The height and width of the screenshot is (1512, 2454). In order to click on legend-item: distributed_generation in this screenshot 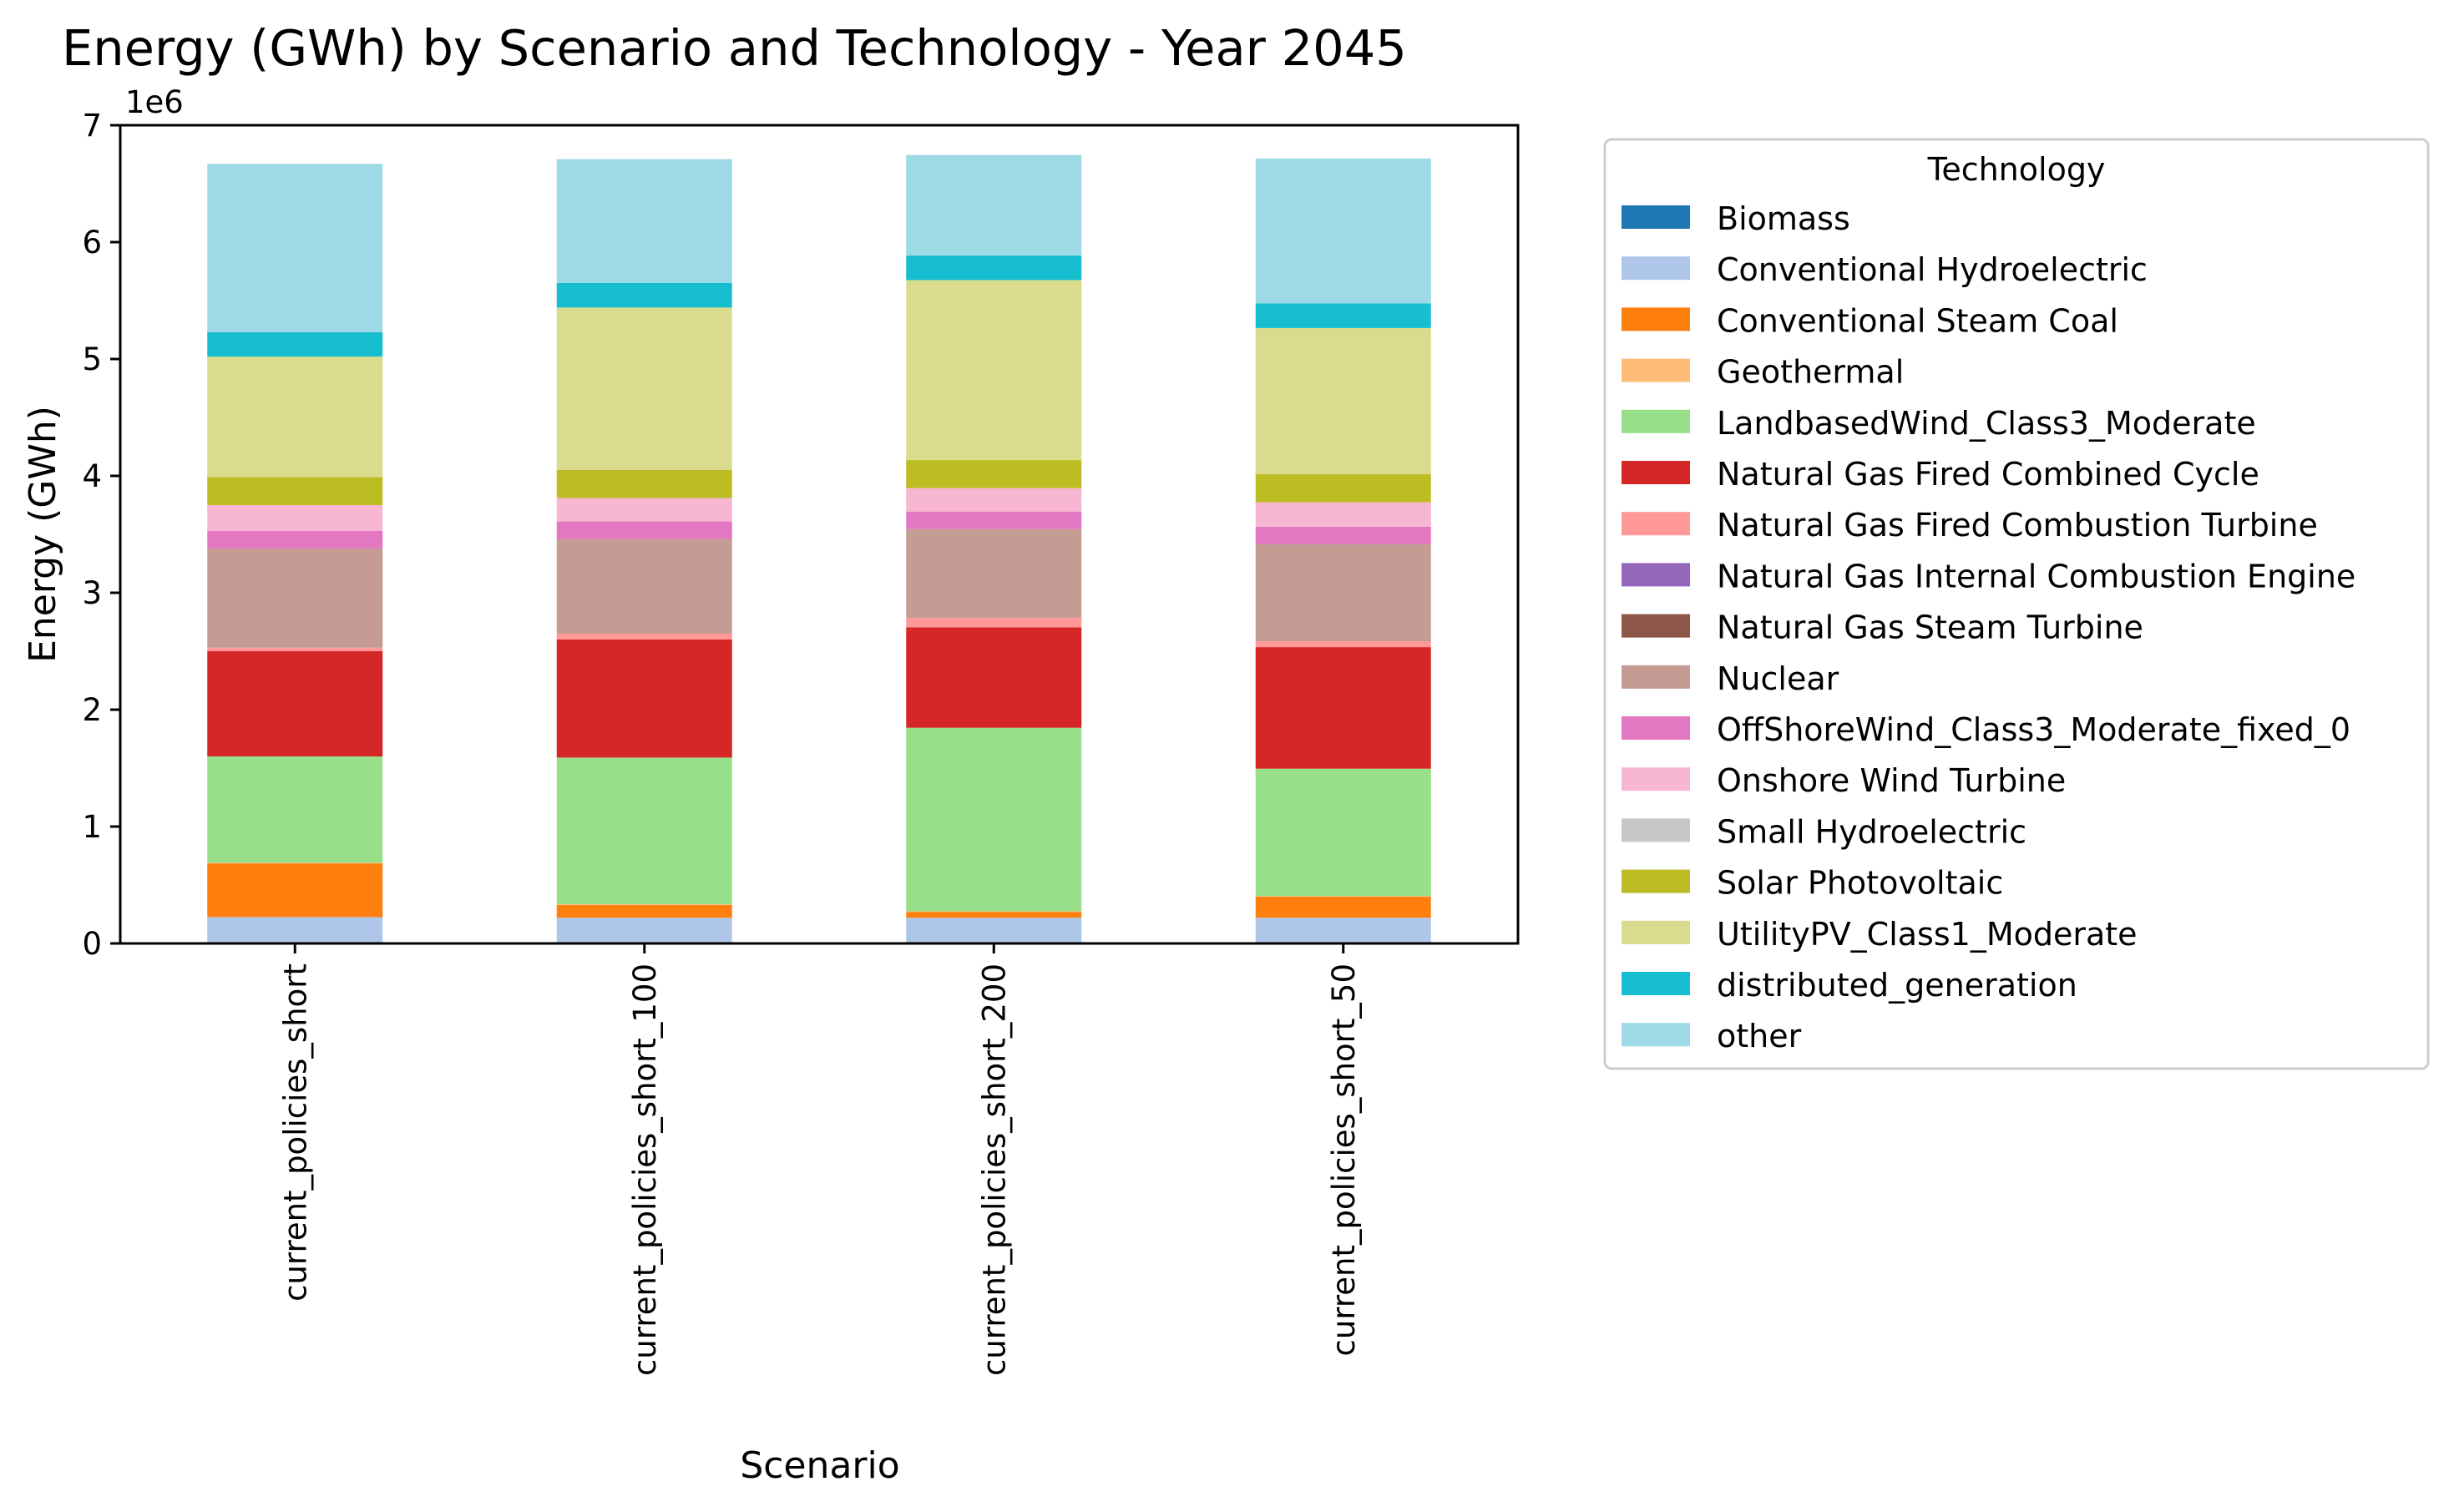, I will do `click(1849, 986)`.